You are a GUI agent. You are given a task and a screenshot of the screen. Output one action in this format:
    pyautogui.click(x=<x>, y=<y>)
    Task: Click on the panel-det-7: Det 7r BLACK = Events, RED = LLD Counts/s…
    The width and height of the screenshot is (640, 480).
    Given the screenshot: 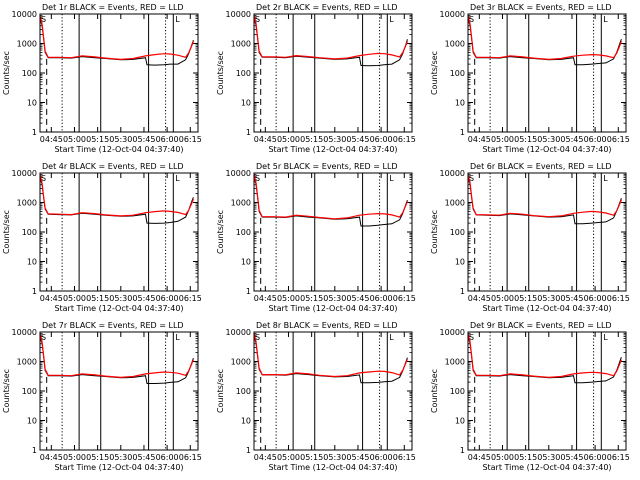 What is the action you would take?
    pyautogui.click(x=102, y=396)
    